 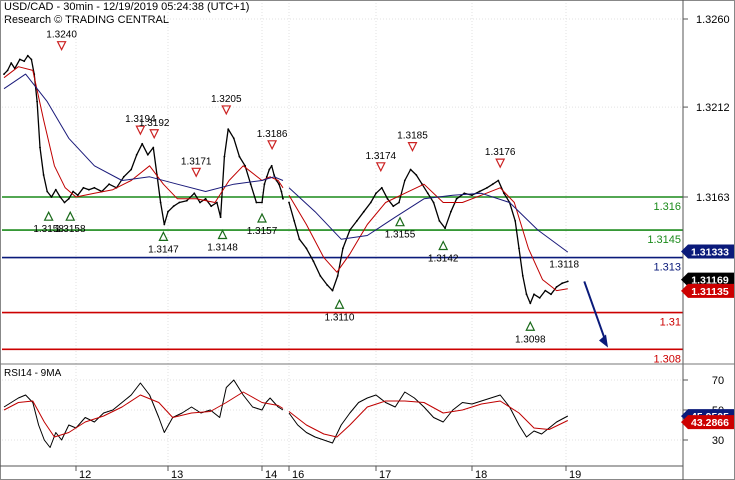 I want to click on rsi-tick-label: 70, so click(x=718, y=381).